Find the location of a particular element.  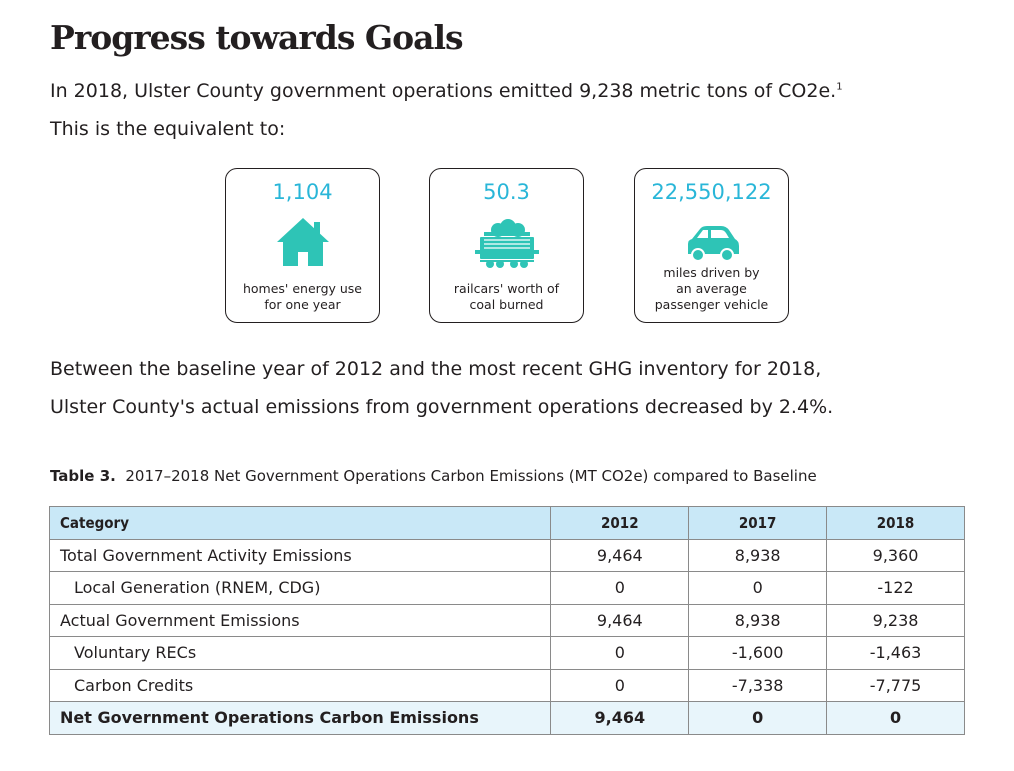

column-header-category: Category is located at coordinates (300, 523).